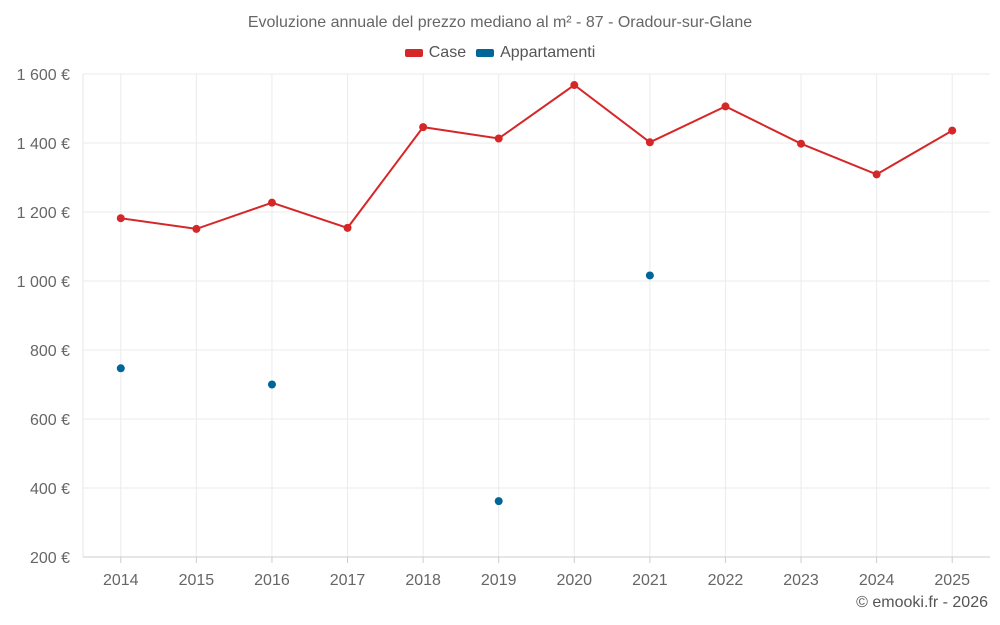  I want to click on y-tick-label: 600 €, so click(50, 420).